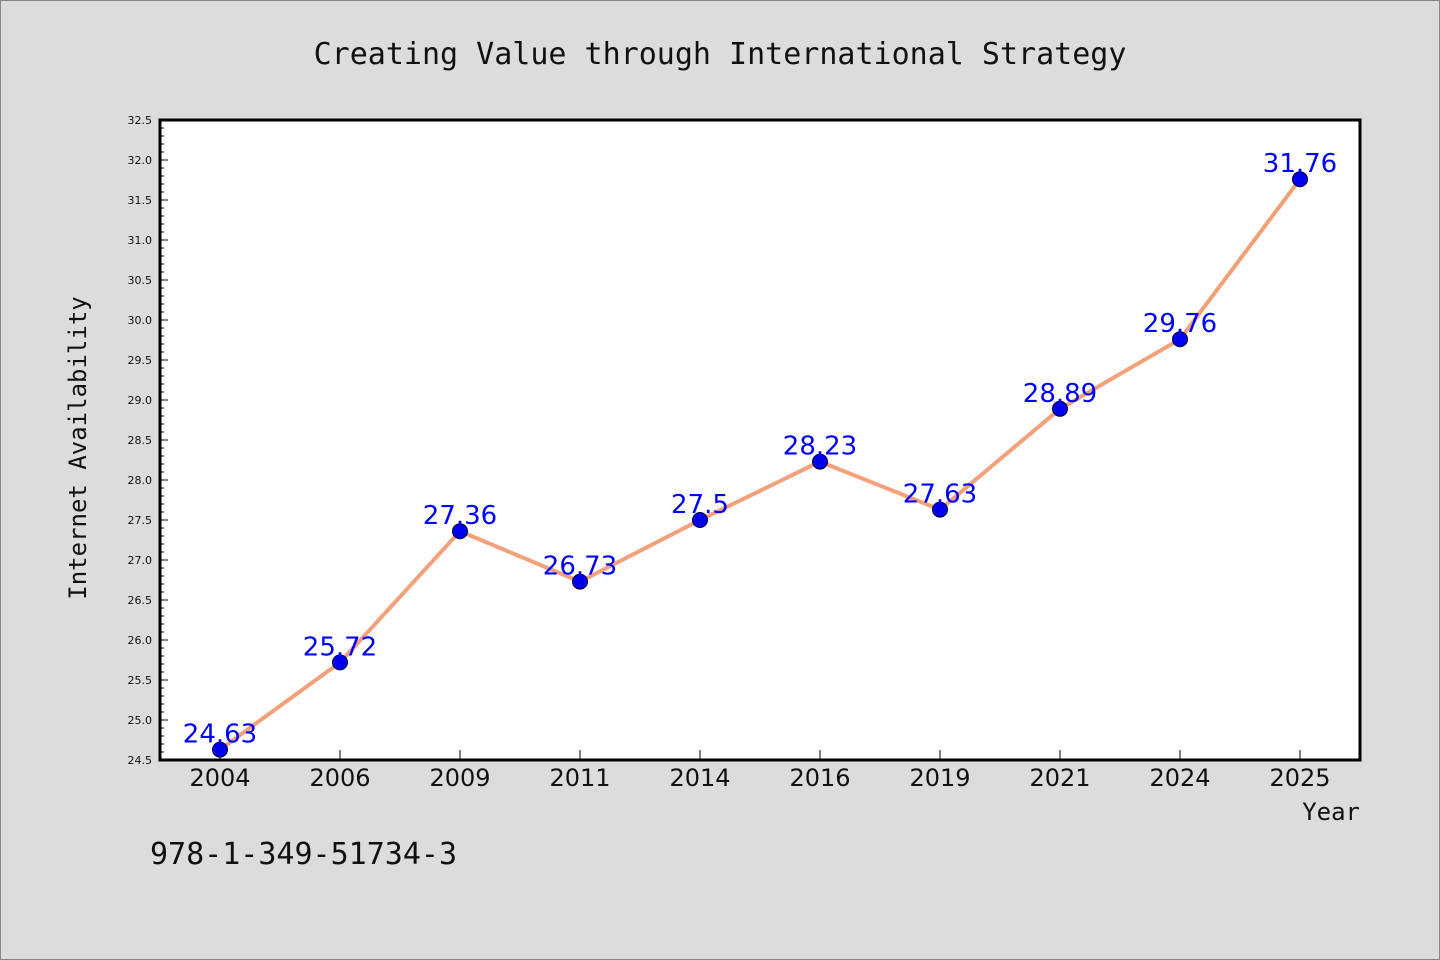  Describe the element at coordinates (580, 567) in the screenshot. I see `data-label: 26.73` at that location.